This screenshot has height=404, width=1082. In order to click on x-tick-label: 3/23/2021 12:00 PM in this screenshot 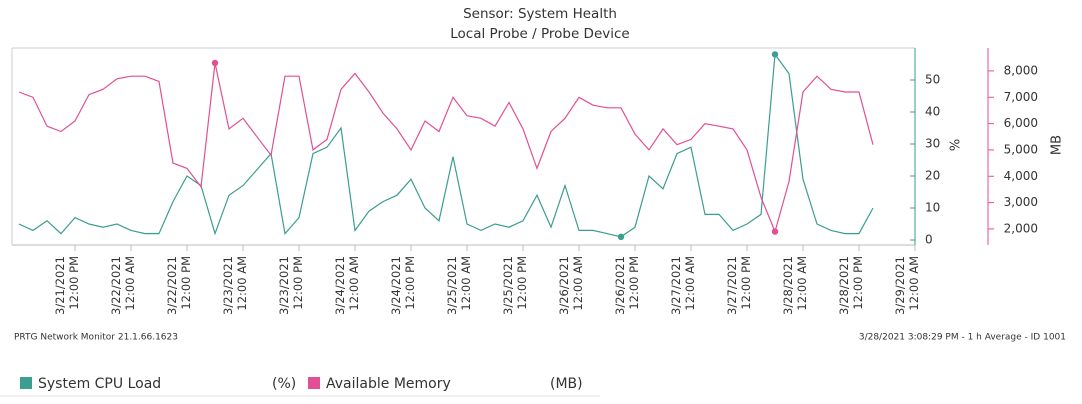, I will do `click(291, 285)`.